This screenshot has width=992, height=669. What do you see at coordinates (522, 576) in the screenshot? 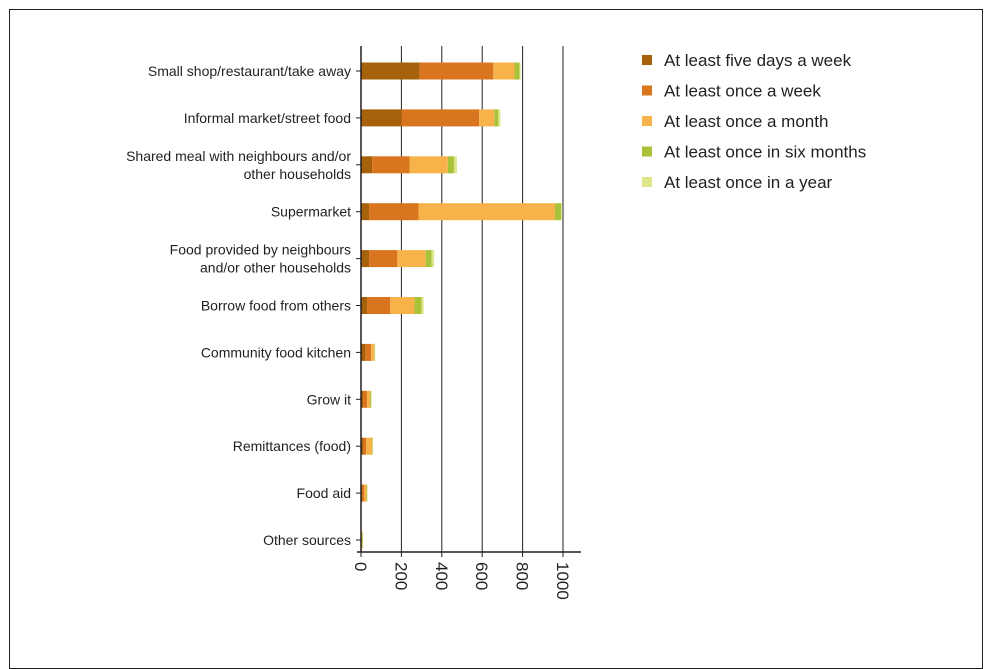
I see `x-tick-label: 800` at bounding box center [522, 576].